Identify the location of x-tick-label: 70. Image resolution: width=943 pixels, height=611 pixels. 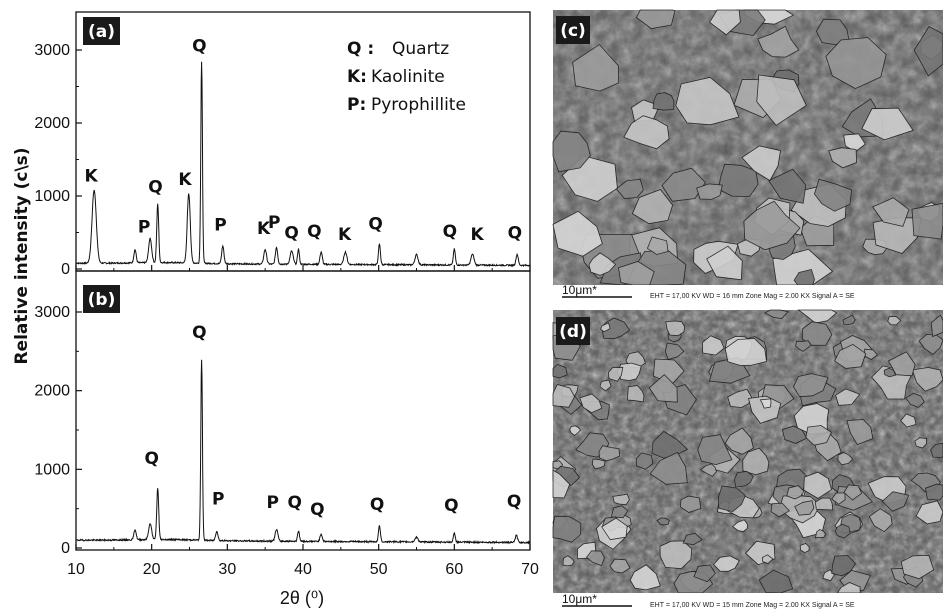
(530, 569).